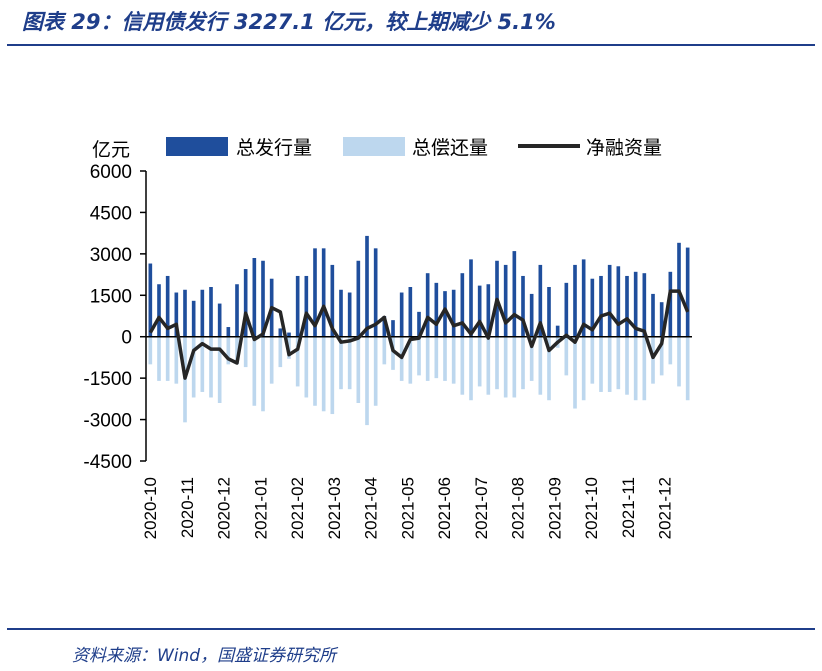  Describe the element at coordinates (111, 150) in the screenshot. I see `y-unit-label: 亿元` at that location.